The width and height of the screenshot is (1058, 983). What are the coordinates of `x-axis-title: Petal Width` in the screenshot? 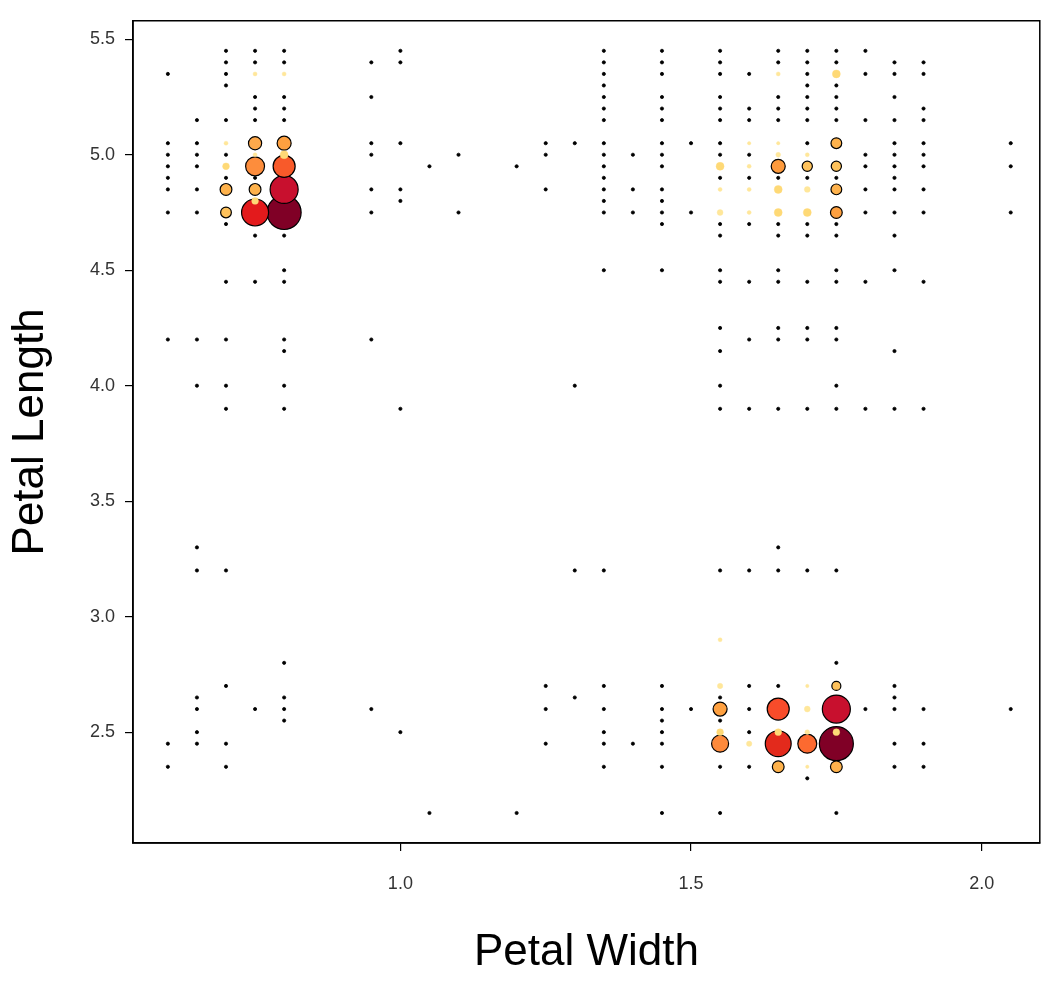 It's located at (586, 949).